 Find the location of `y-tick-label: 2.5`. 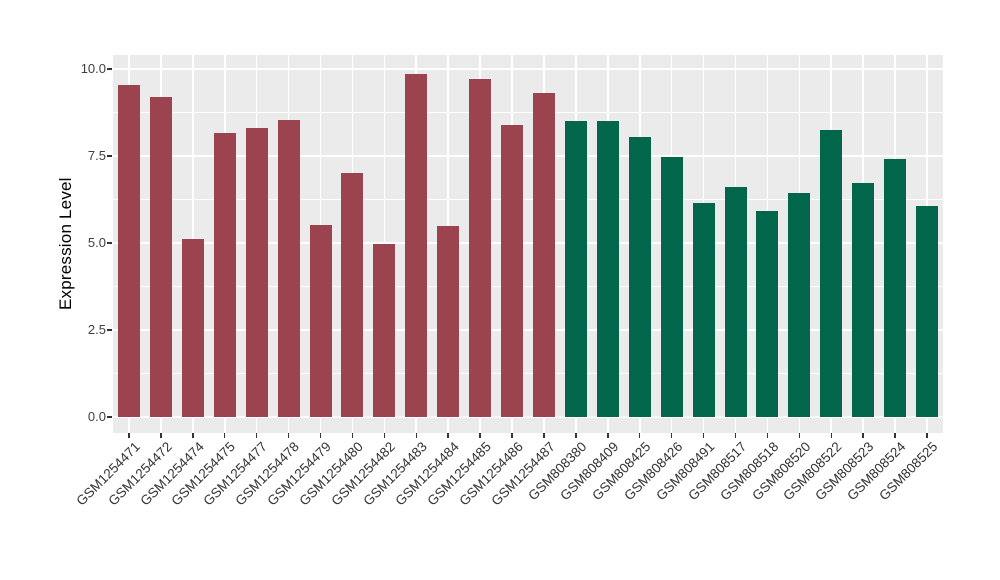

y-tick-label: 2.5 is located at coordinates (96, 329).